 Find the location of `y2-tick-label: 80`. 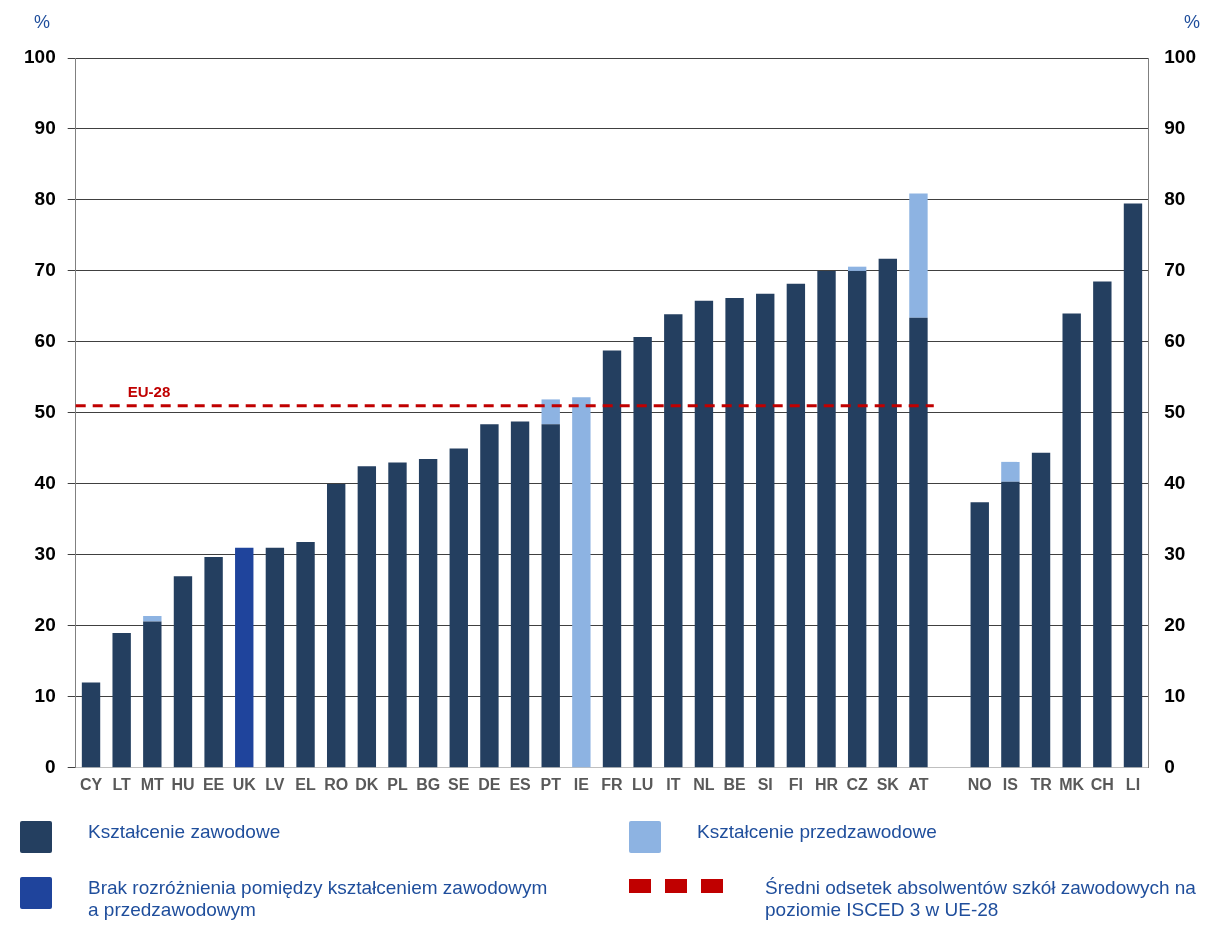

y2-tick-label: 80 is located at coordinates (1175, 199).